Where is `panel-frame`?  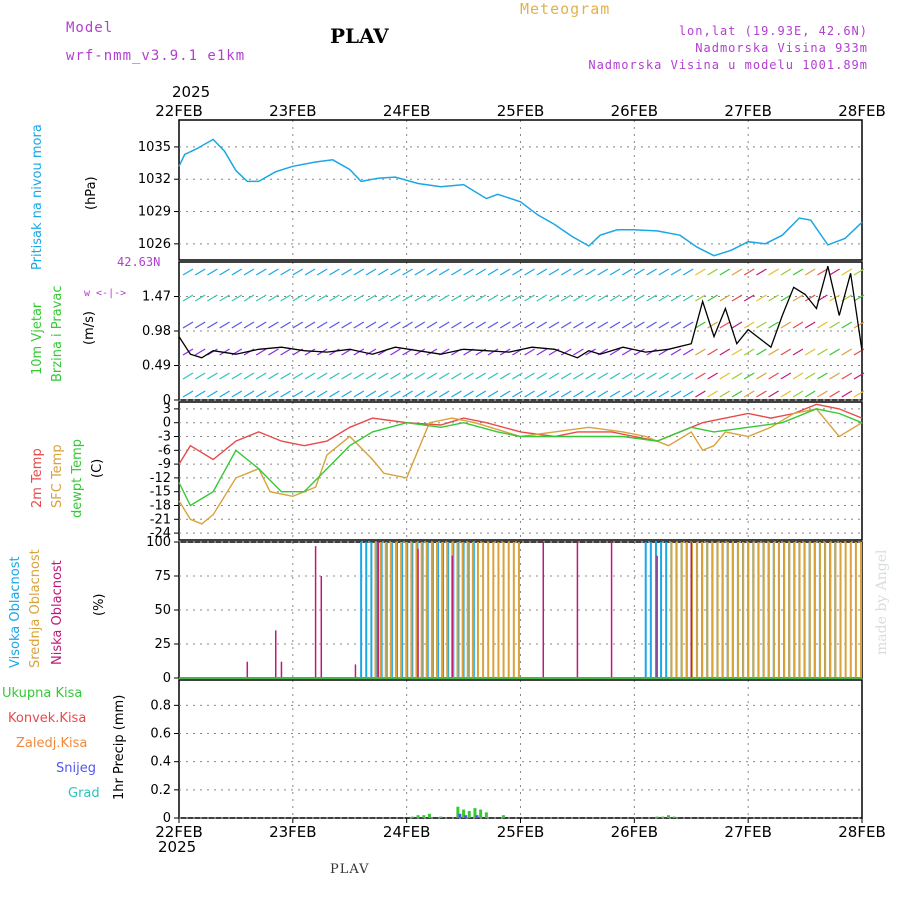 panel-frame is located at coordinates (520, 190).